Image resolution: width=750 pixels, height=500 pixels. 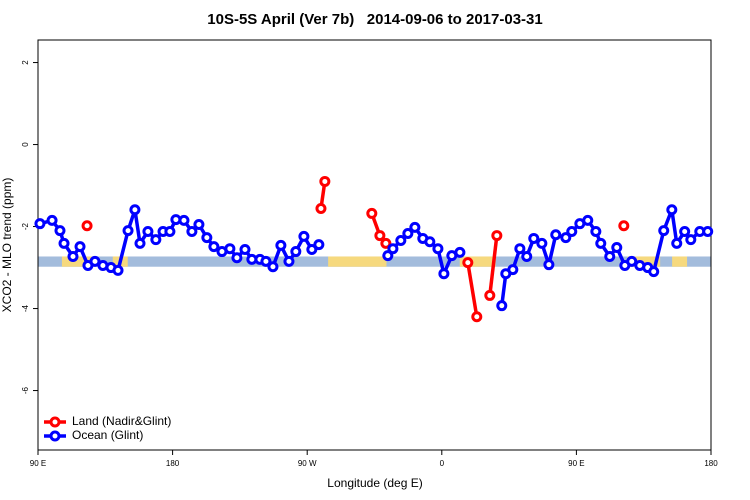 I want to click on y-tick-label: -2, so click(x=25, y=226).